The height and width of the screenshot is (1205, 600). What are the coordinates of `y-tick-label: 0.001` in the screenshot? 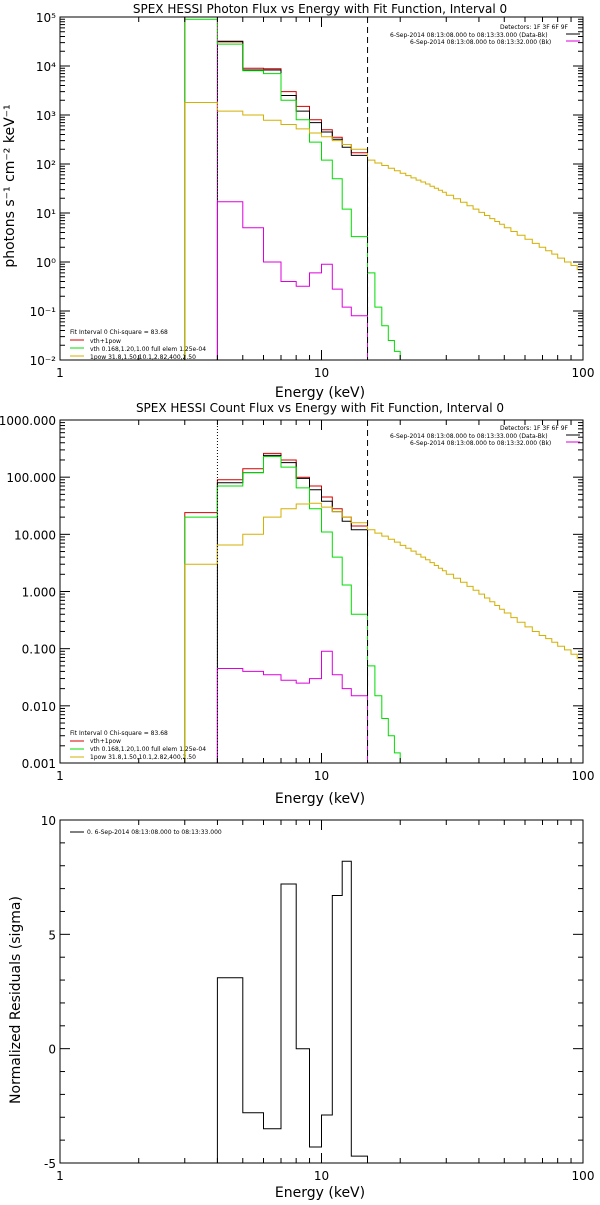 It's located at (39, 764).